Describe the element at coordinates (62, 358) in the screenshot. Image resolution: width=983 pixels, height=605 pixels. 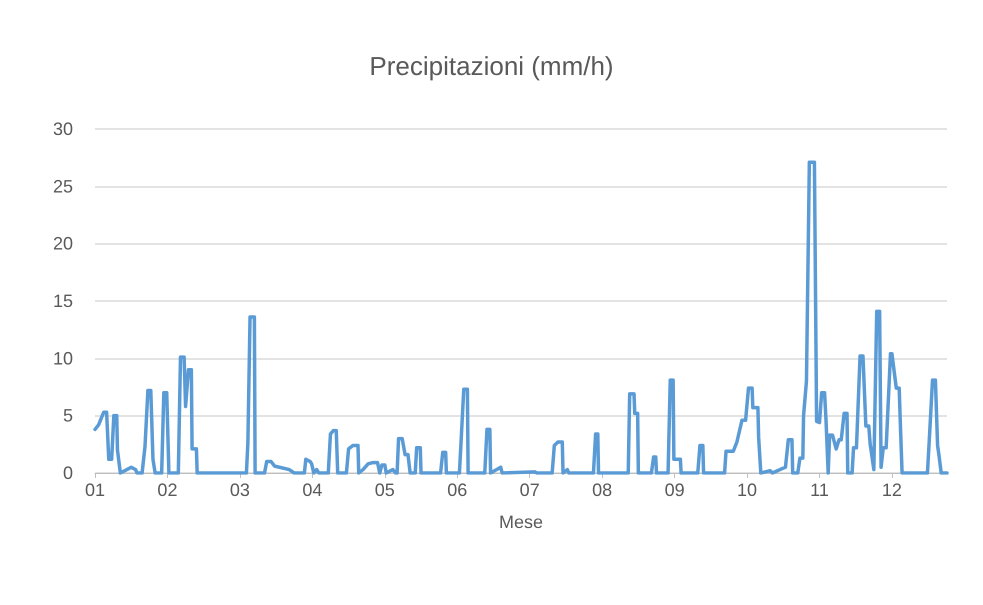
I see `y-tick-label: 10` at that location.